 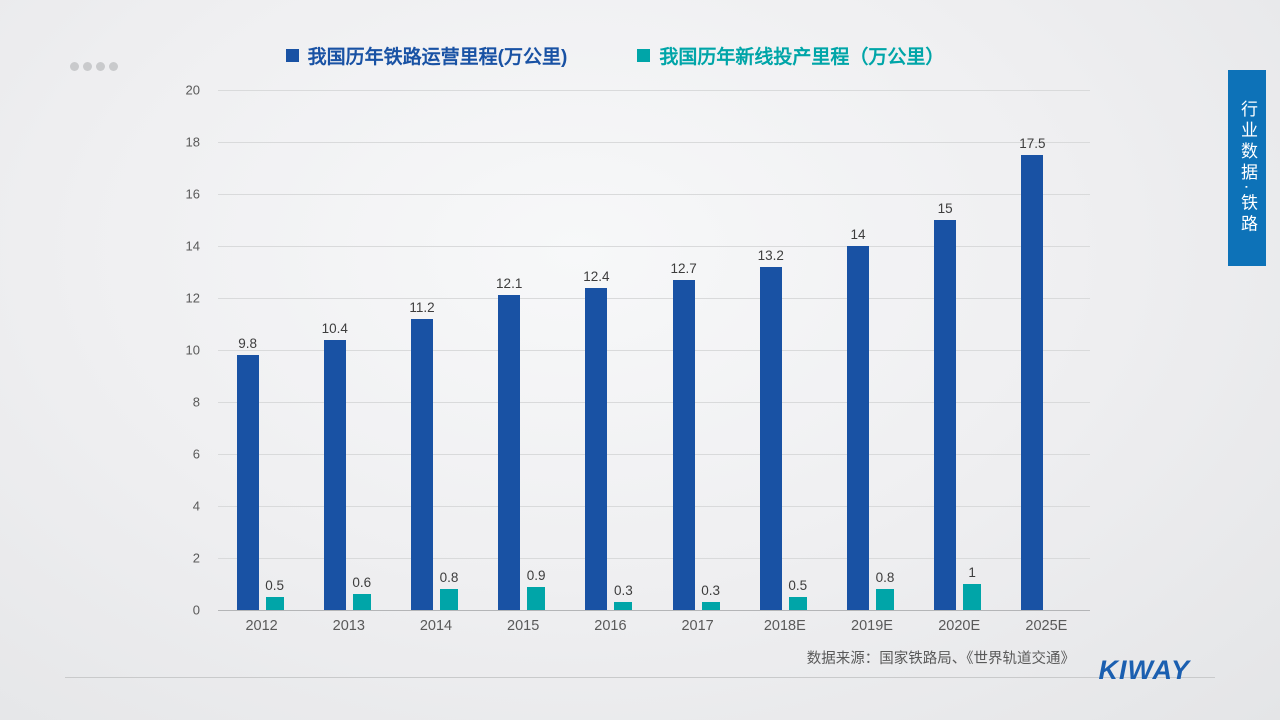 What do you see at coordinates (422, 307) in the screenshot?
I see `bar-value-label: 11.2` at bounding box center [422, 307].